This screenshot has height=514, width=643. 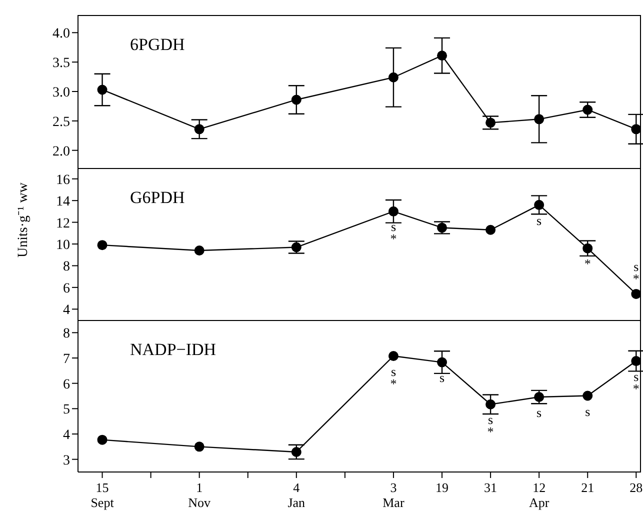 What do you see at coordinates (173, 350) in the screenshot?
I see `text: NADP−IDH` at bounding box center [173, 350].